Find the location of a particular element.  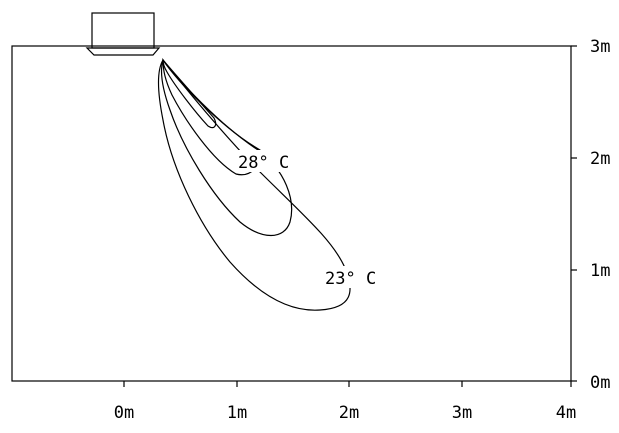

isotherm-contour-inner is located at coordinates (211, 117).